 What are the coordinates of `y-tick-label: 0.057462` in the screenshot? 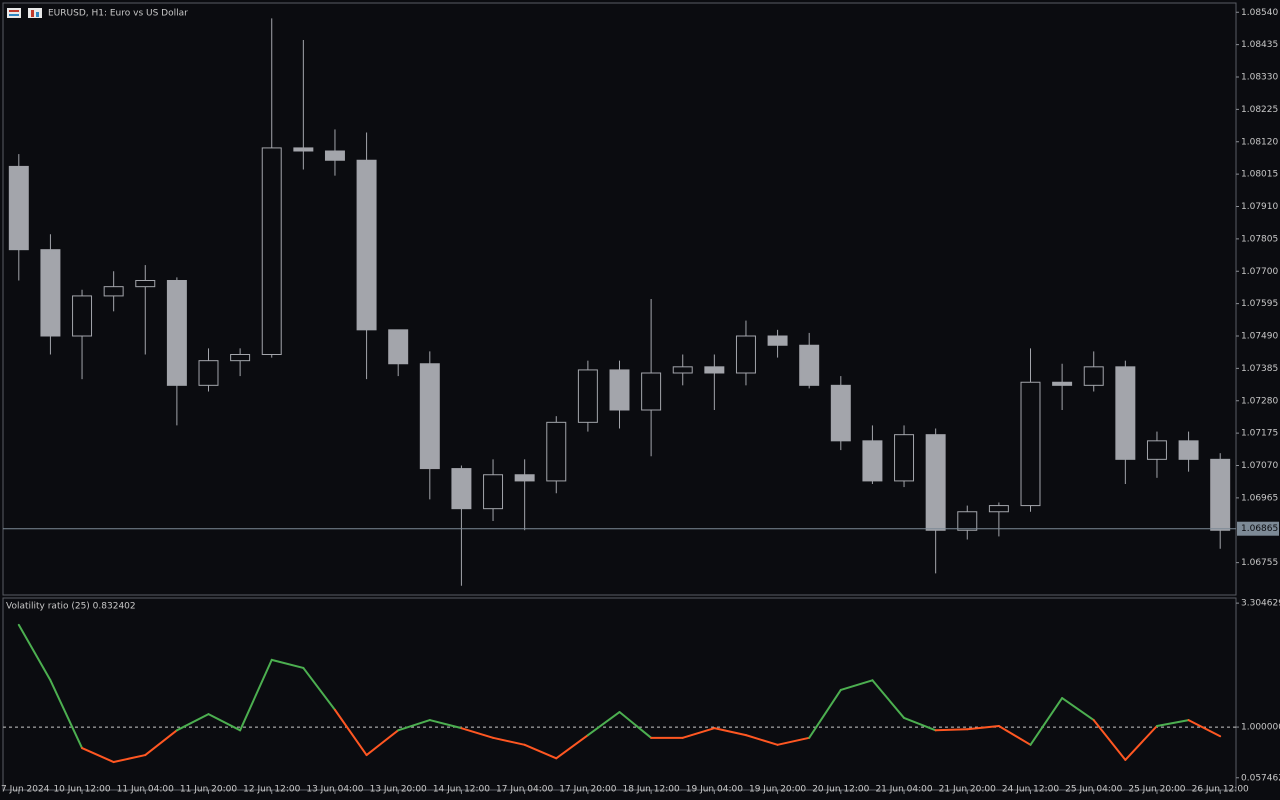 It's located at (1260, 778).